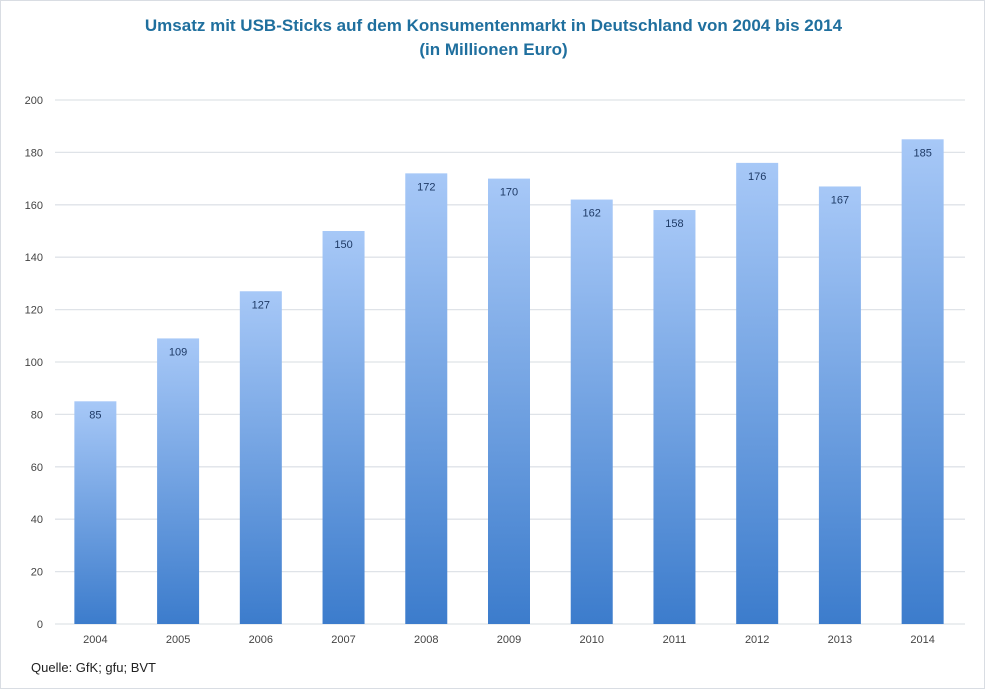 This screenshot has height=691, width=987. What do you see at coordinates (40, 625) in the screenshot?
I see `y-tick-label: 0` at bounding box center [40, 625].